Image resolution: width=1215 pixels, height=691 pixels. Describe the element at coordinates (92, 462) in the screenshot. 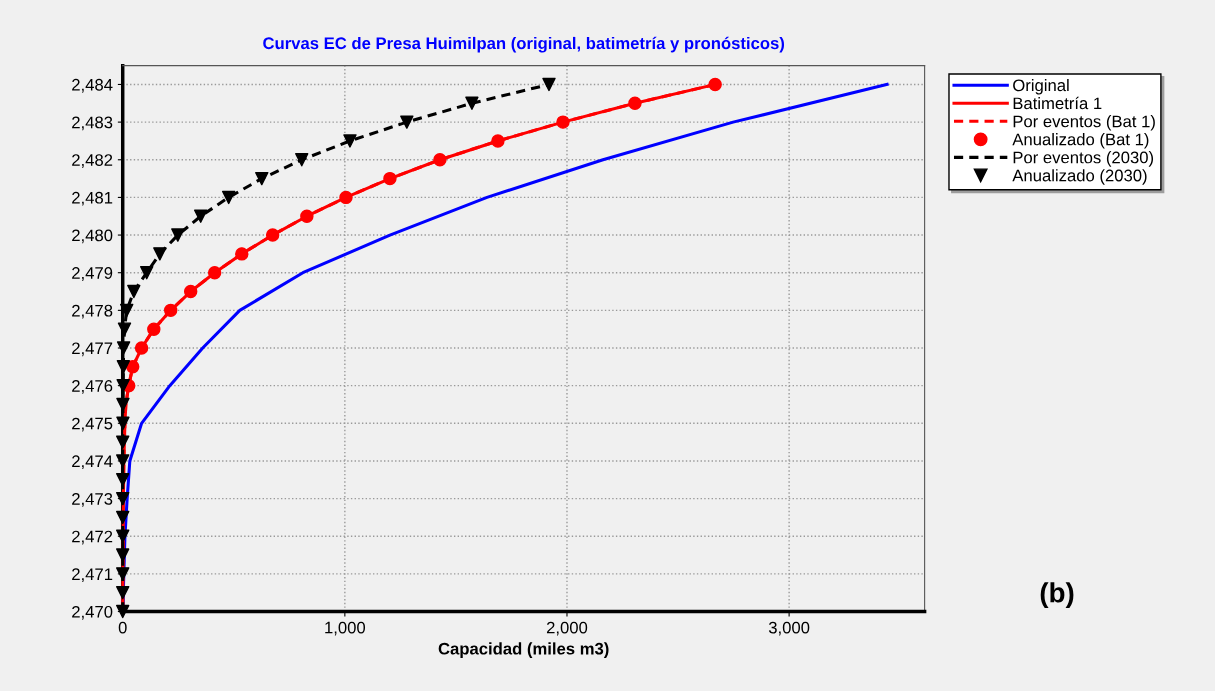

I see `y-tick-label: 2,474` at that location.